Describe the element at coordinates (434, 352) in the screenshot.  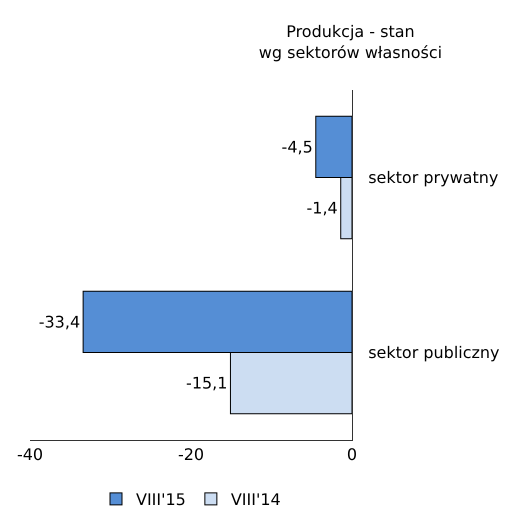
I see `y-tick-label: sektor publiczny` at that location.